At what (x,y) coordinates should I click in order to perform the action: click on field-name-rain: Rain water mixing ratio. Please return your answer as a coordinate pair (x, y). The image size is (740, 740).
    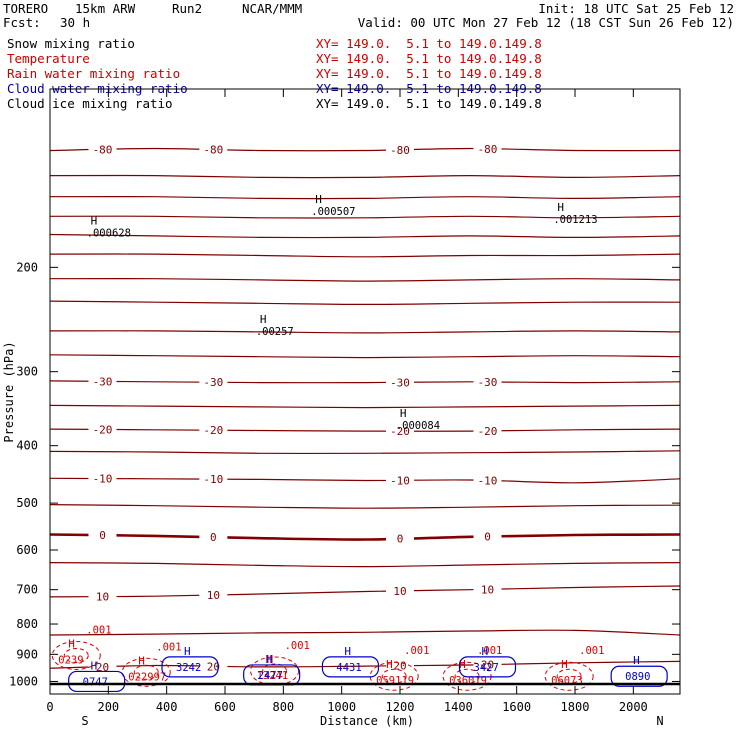
    Looking at the image, I should click on (94, 73).